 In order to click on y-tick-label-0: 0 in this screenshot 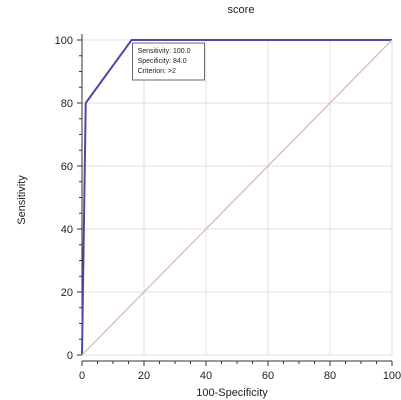, I will do `click(70, 356)`.